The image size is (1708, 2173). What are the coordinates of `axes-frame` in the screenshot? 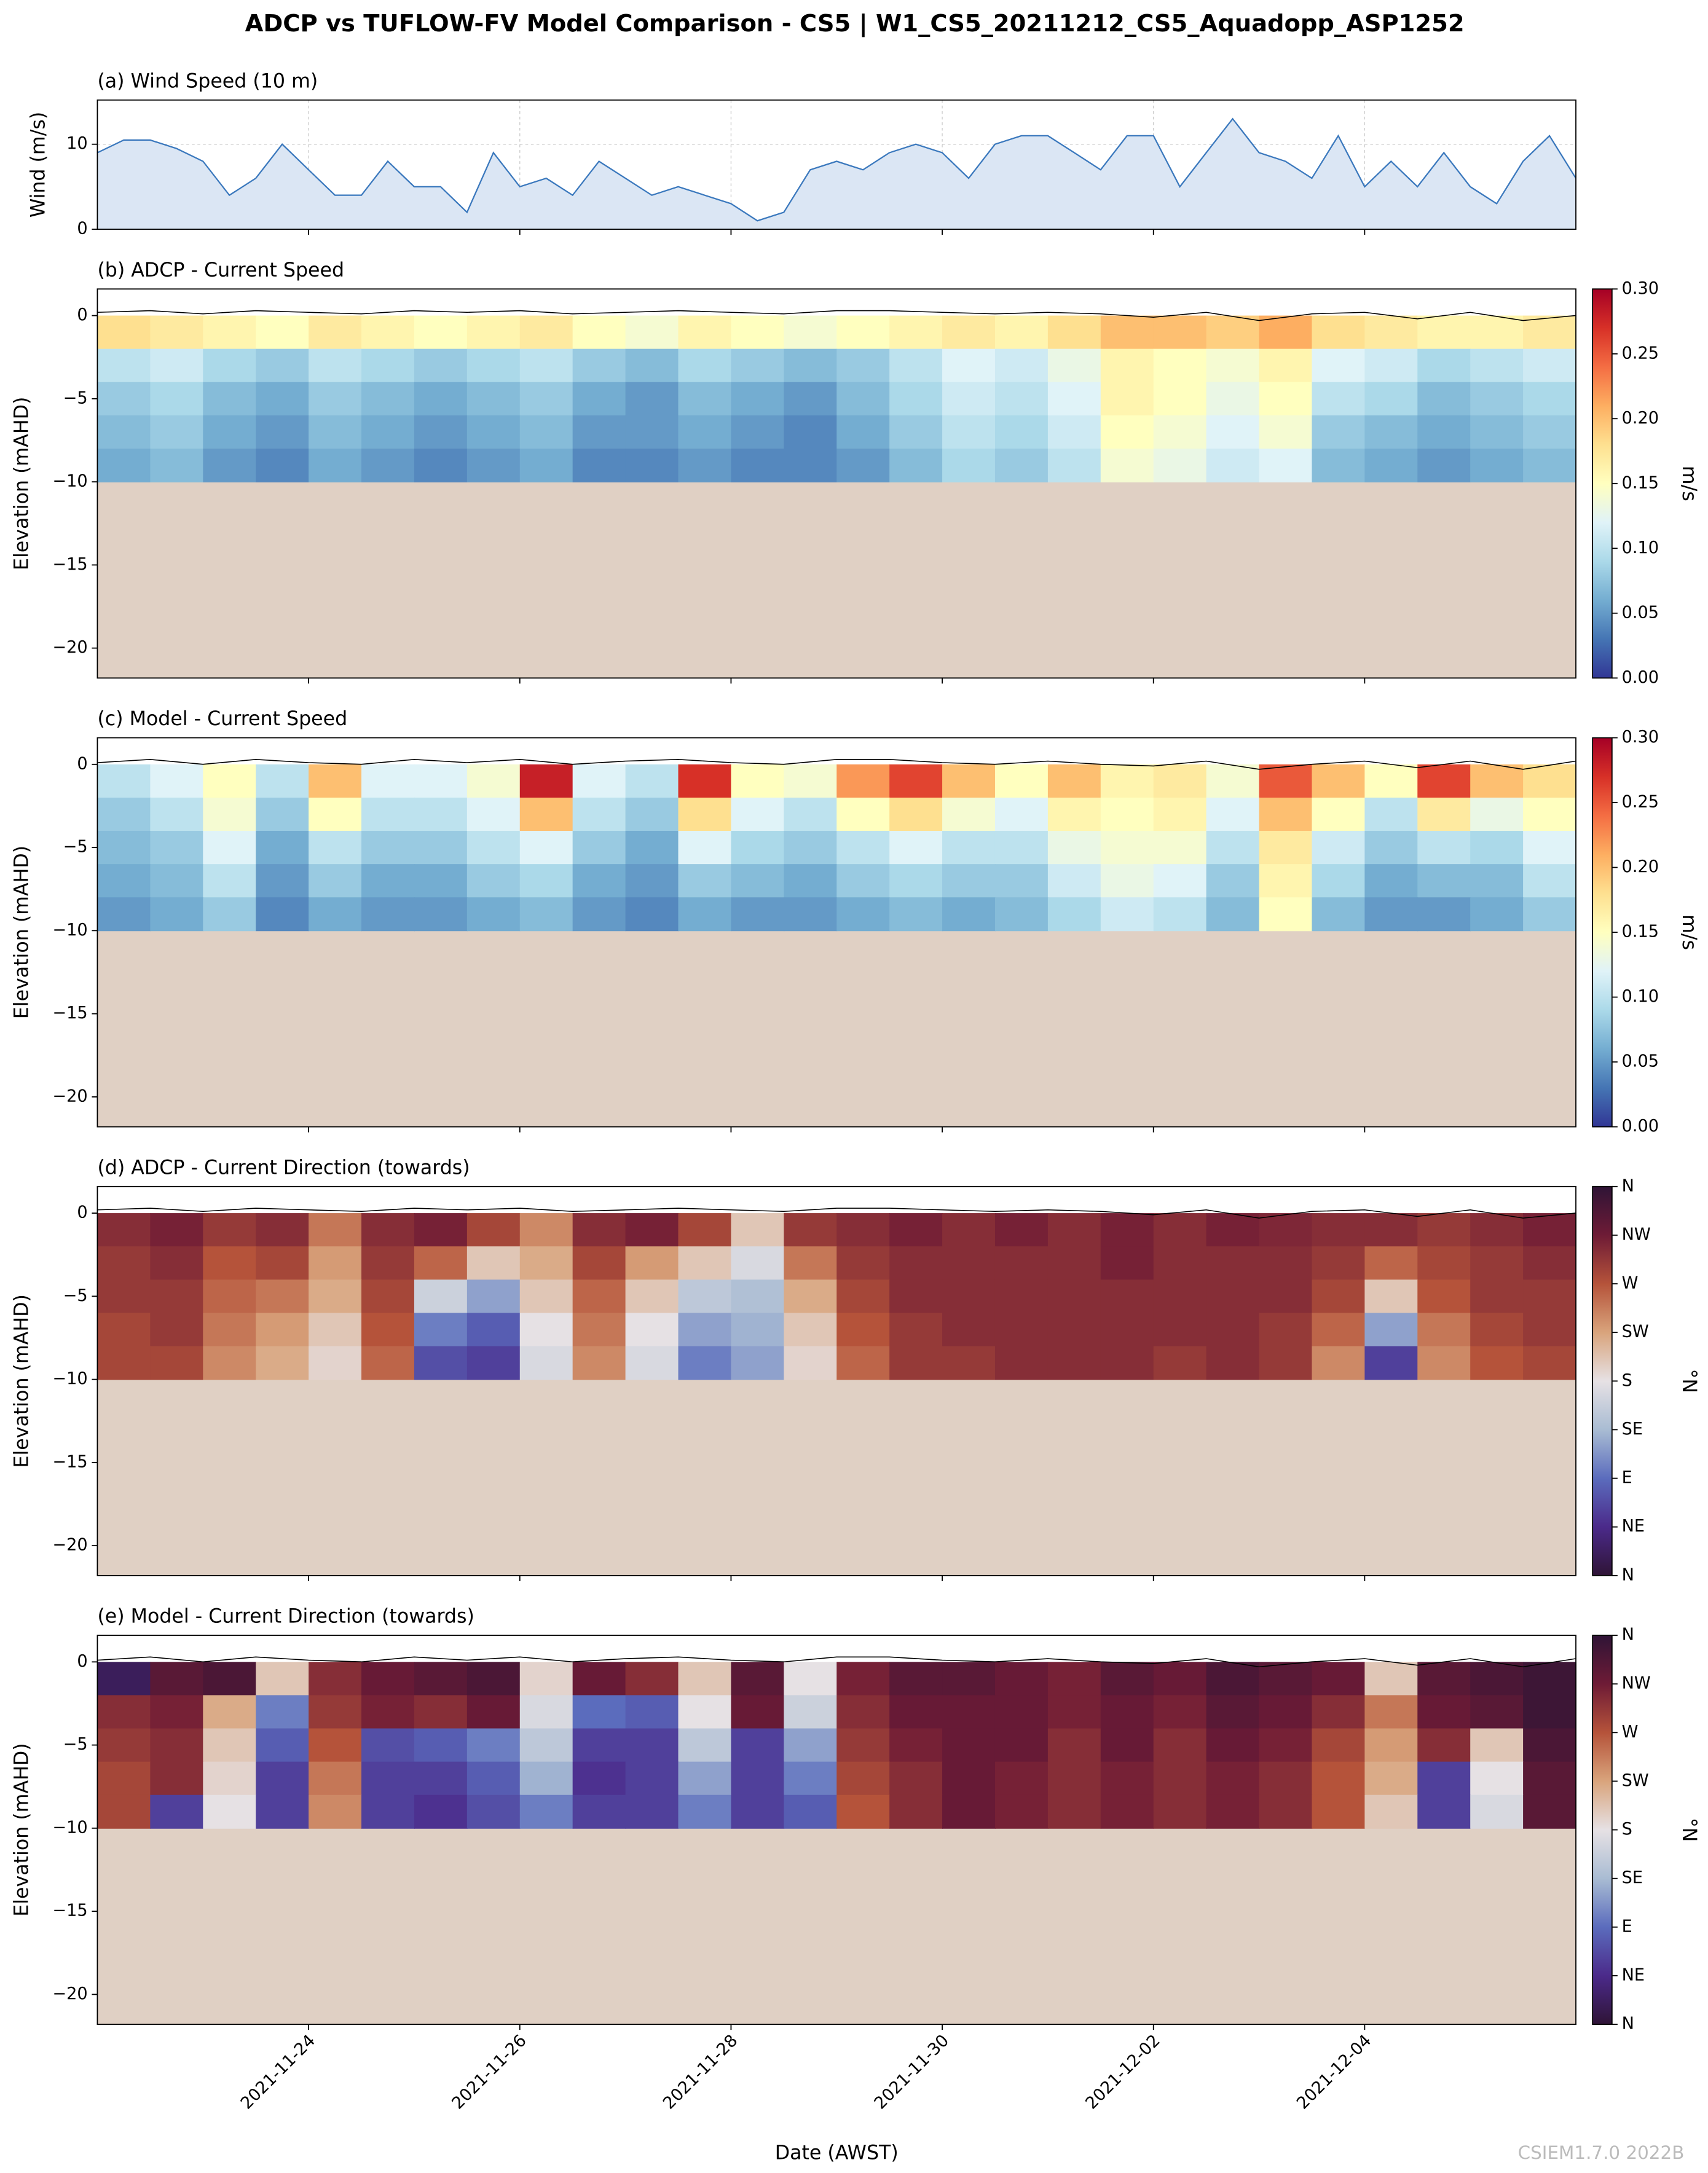 It's located at (836, 164).